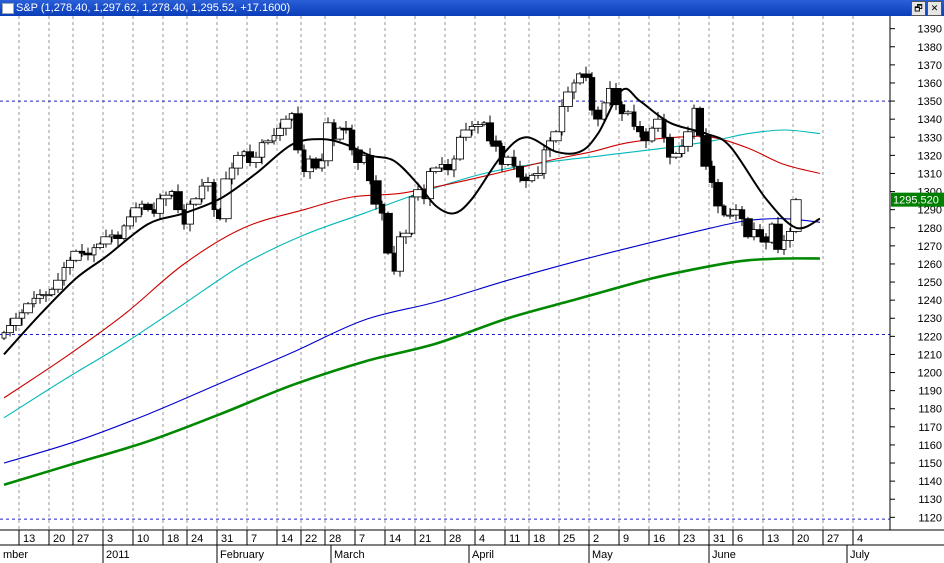 The image size is (944, 563). I want to click on price-tick-label: 1290, so click(930, 211).